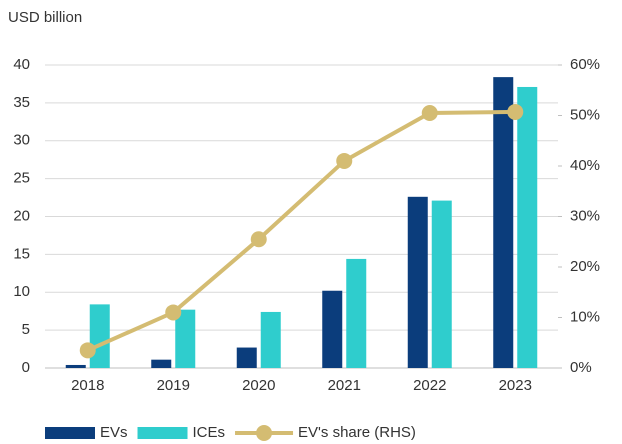  What do you see at coordinates (114, 432) in the screenshot?
I see `legend-label: EVs` at bounding box center [114, 432].